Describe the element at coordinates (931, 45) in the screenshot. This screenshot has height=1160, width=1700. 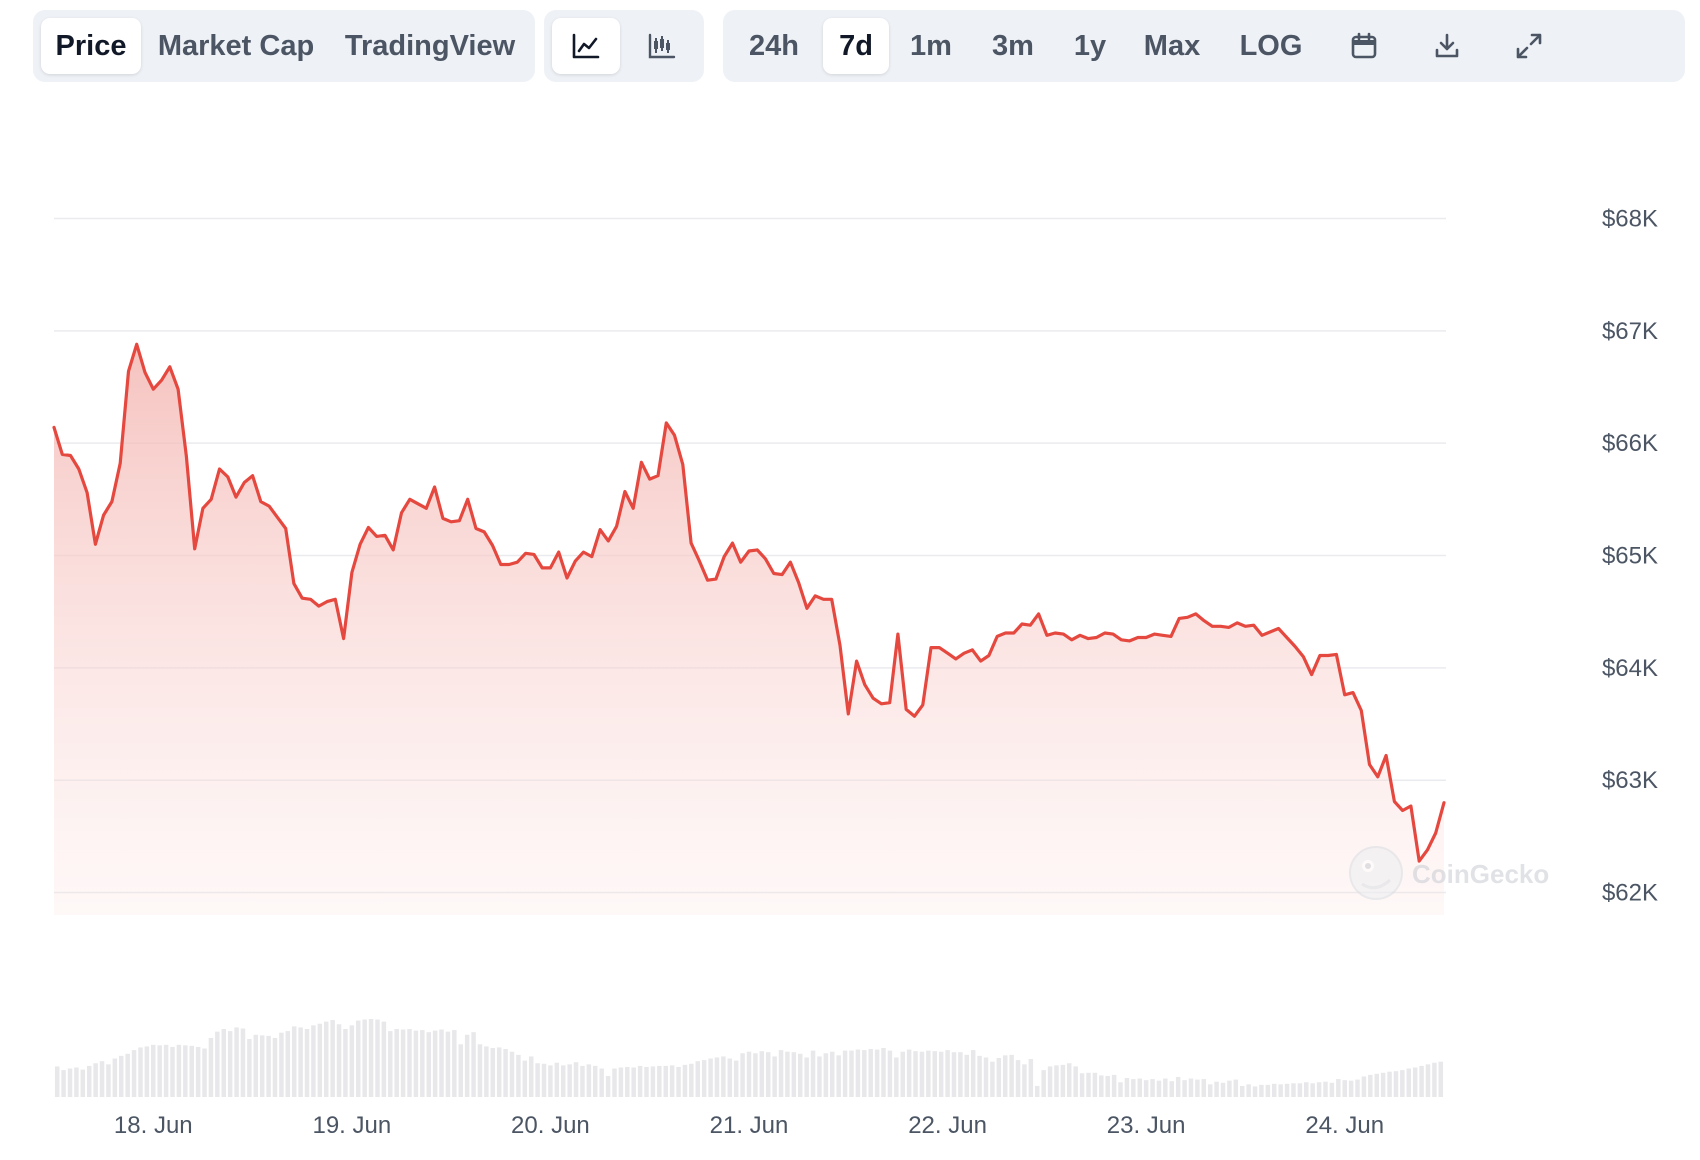
I see `range-1m: 1m` at that location.